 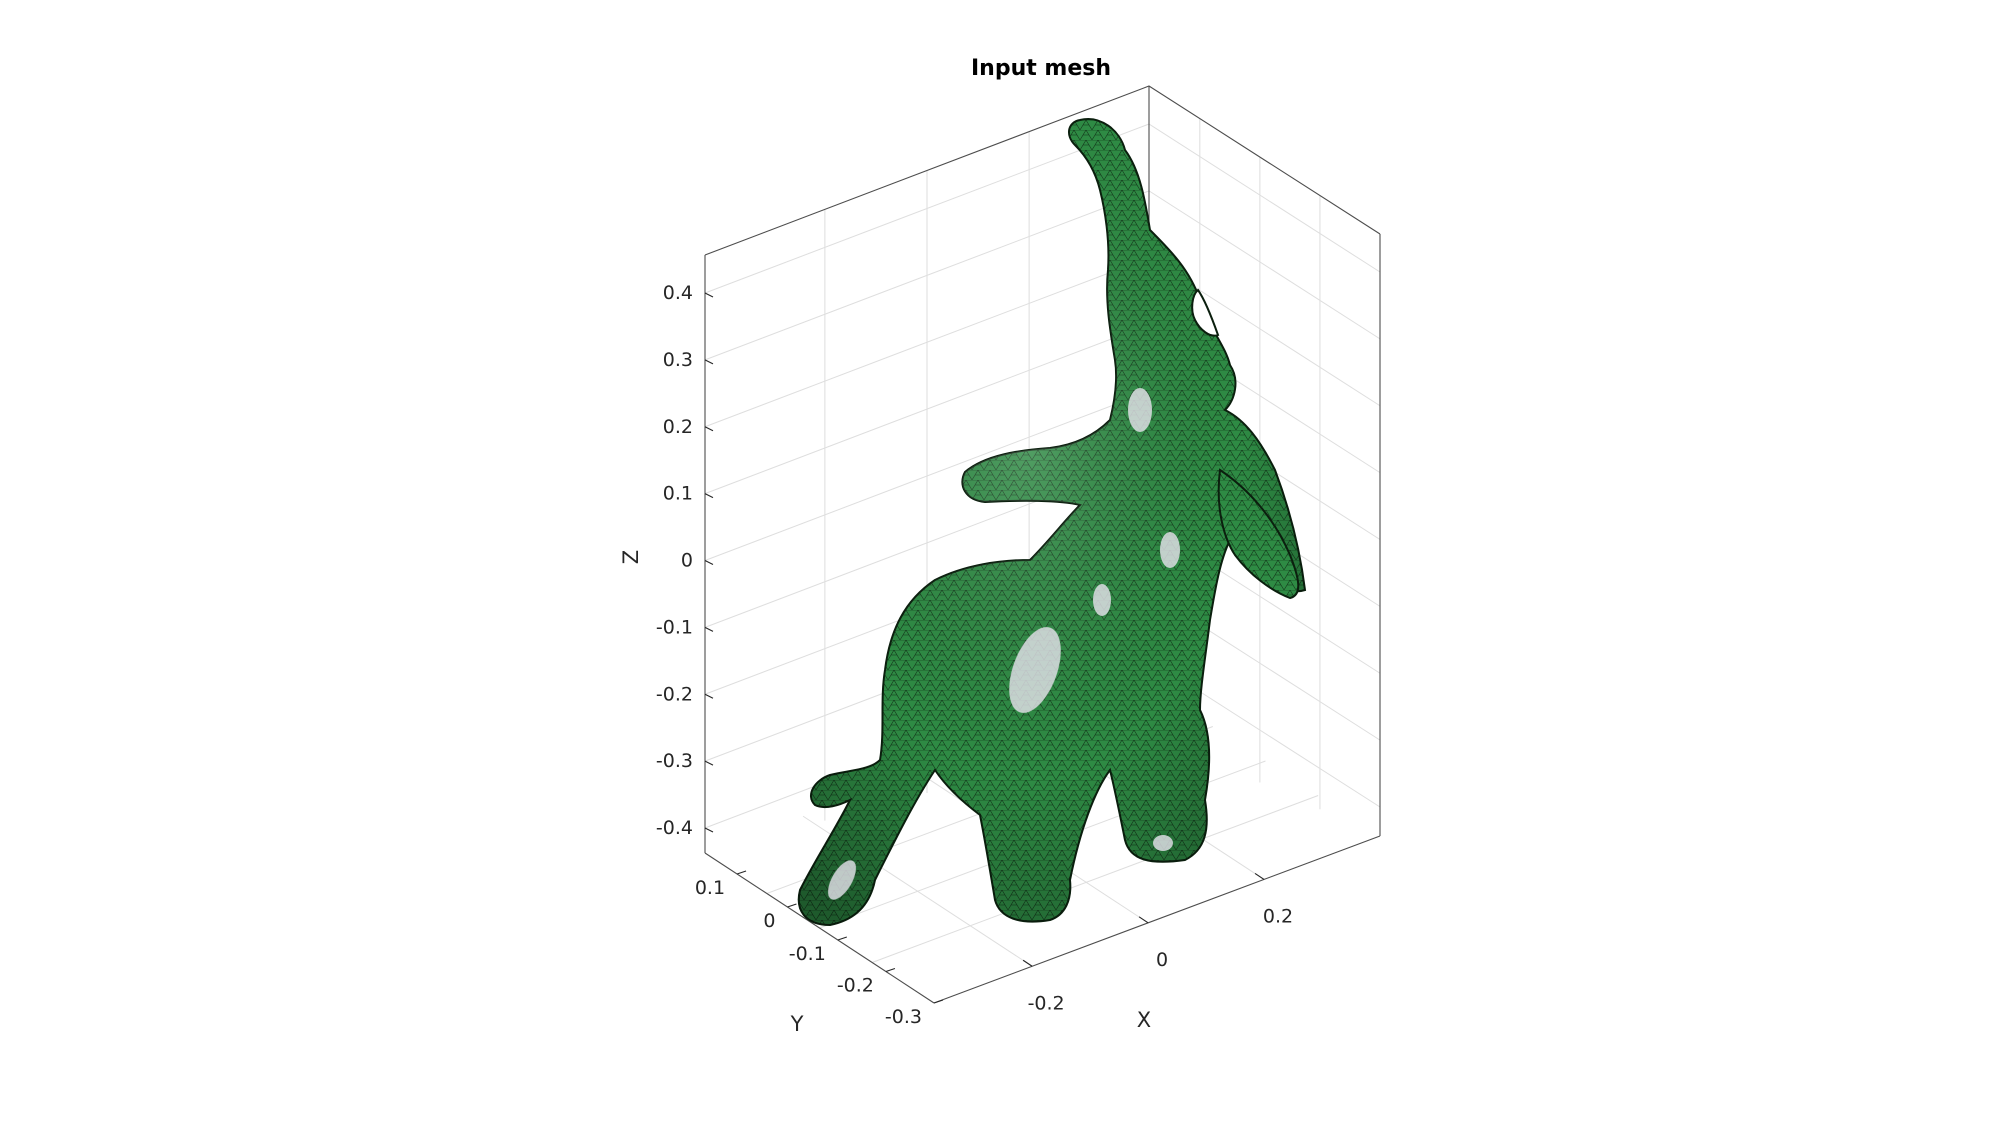 I want to click on x-tick-label: 0.2, so click(x=1278, y=916).